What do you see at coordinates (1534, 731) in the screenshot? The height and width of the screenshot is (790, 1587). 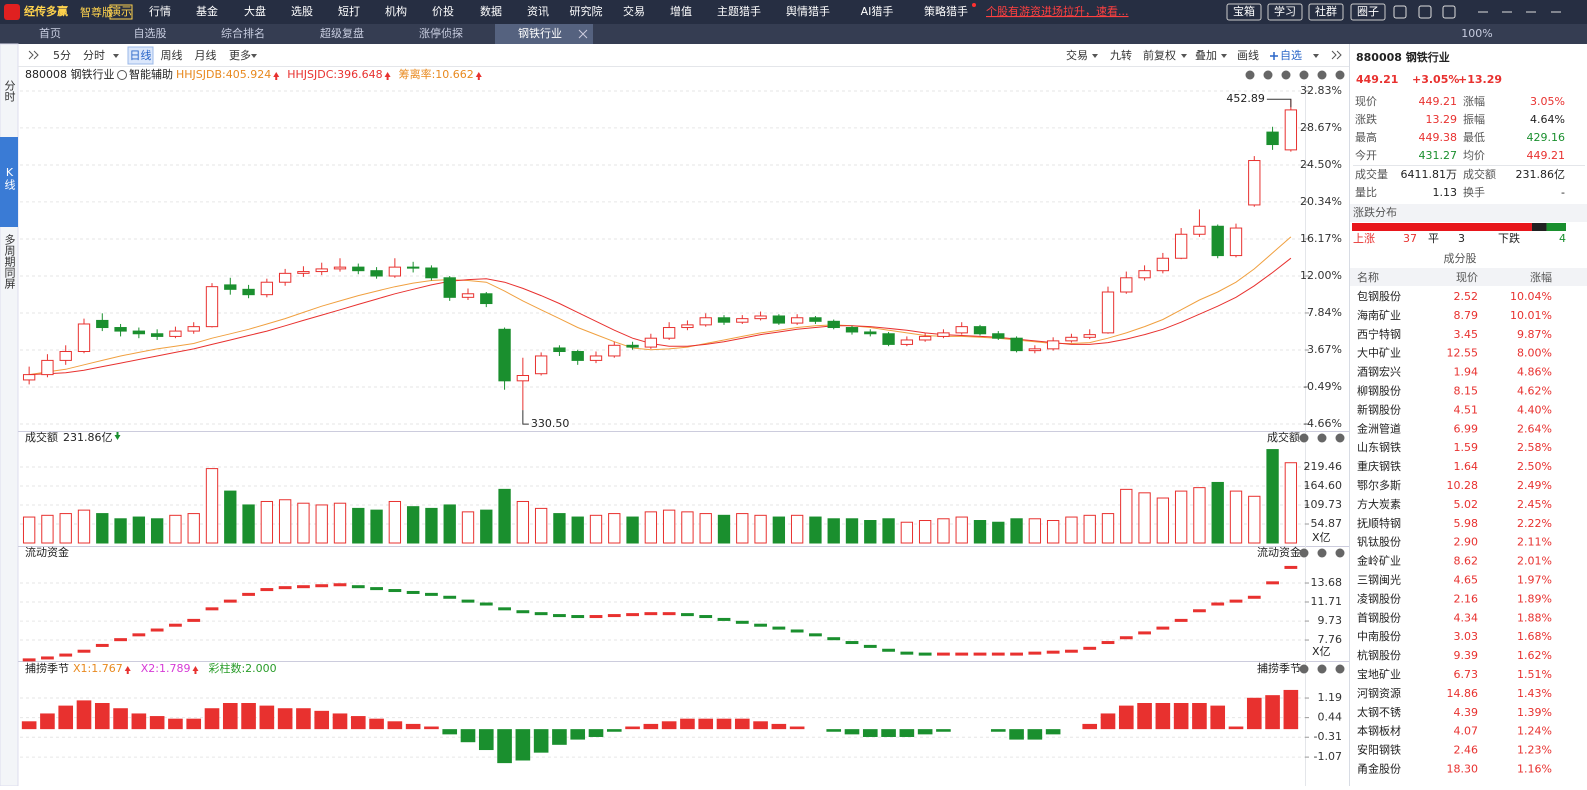 I see `stock-change: 1.24%` at bounding box center [1534, 731].